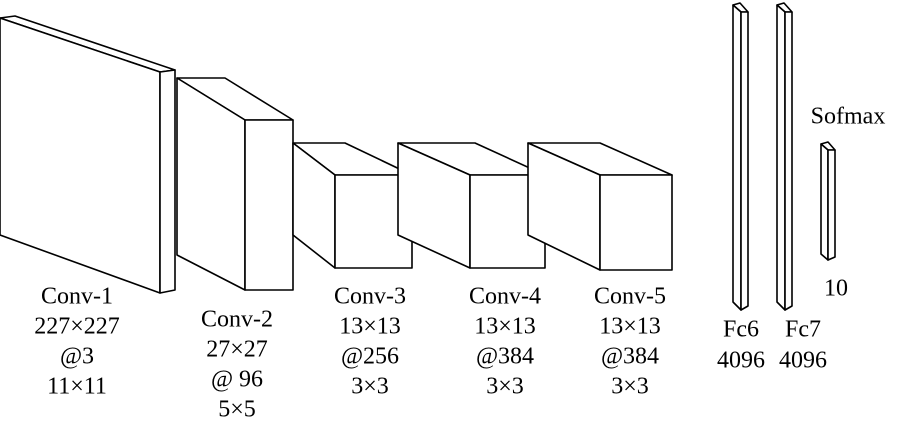 Image resolution: width=900 pixels, height=423 pixels. Describe the element at coordinates (77, 297) in the screenshot. I see `layer-name: Conv-1` at that location.